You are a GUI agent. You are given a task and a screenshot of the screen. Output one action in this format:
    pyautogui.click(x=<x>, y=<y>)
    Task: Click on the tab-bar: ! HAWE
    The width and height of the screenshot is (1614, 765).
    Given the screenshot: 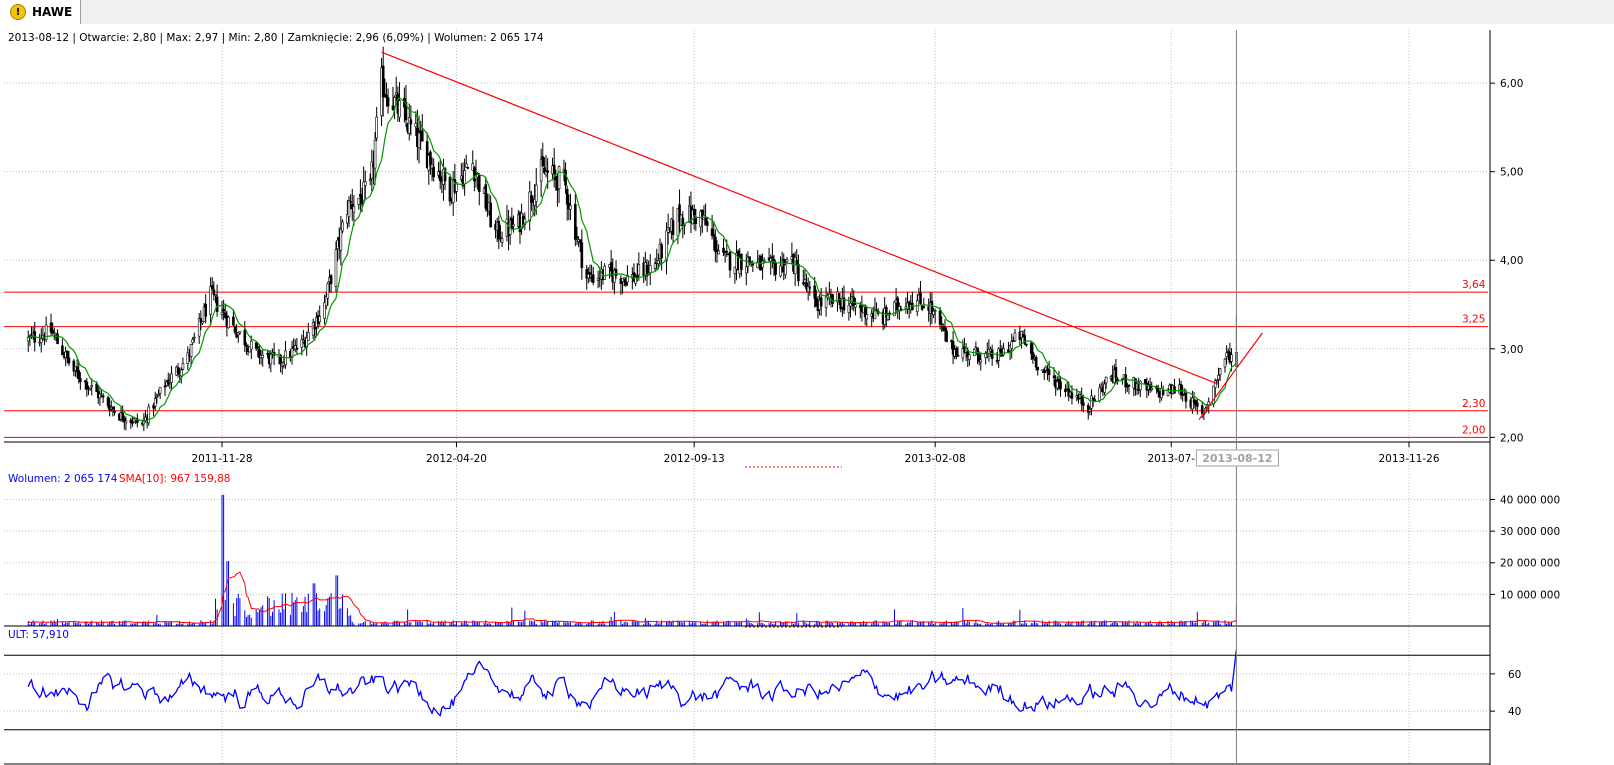 What is the action you would take?
    pyautogui.click(x=807, y=12)
    